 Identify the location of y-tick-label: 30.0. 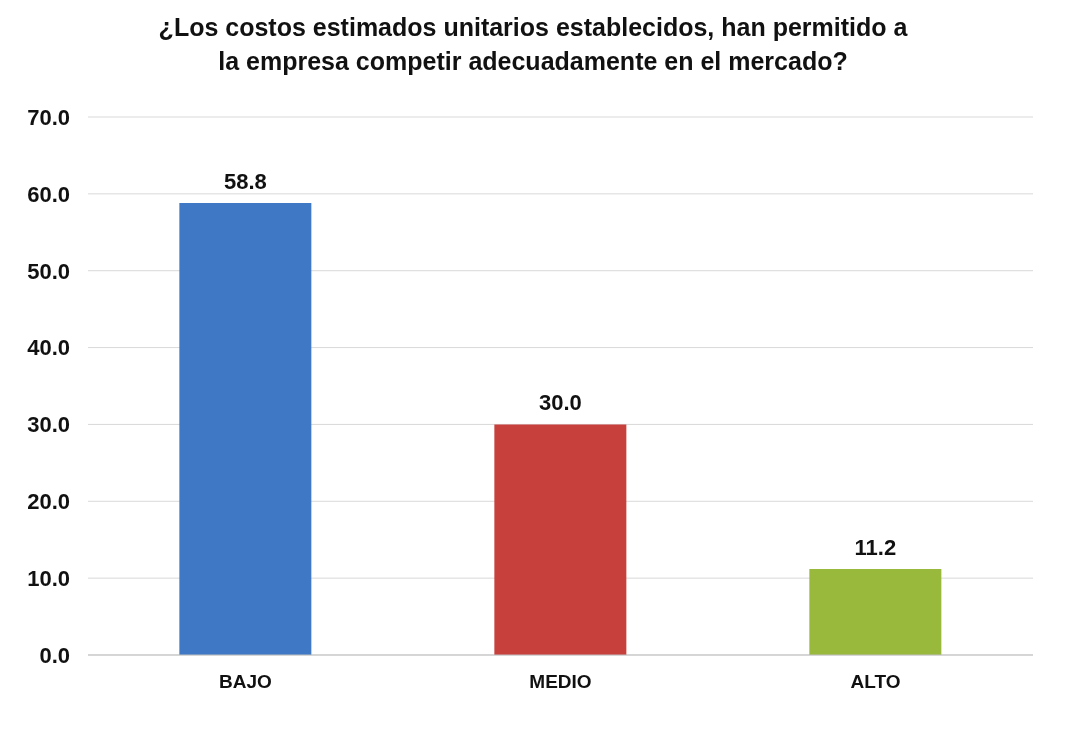
(48, 425).